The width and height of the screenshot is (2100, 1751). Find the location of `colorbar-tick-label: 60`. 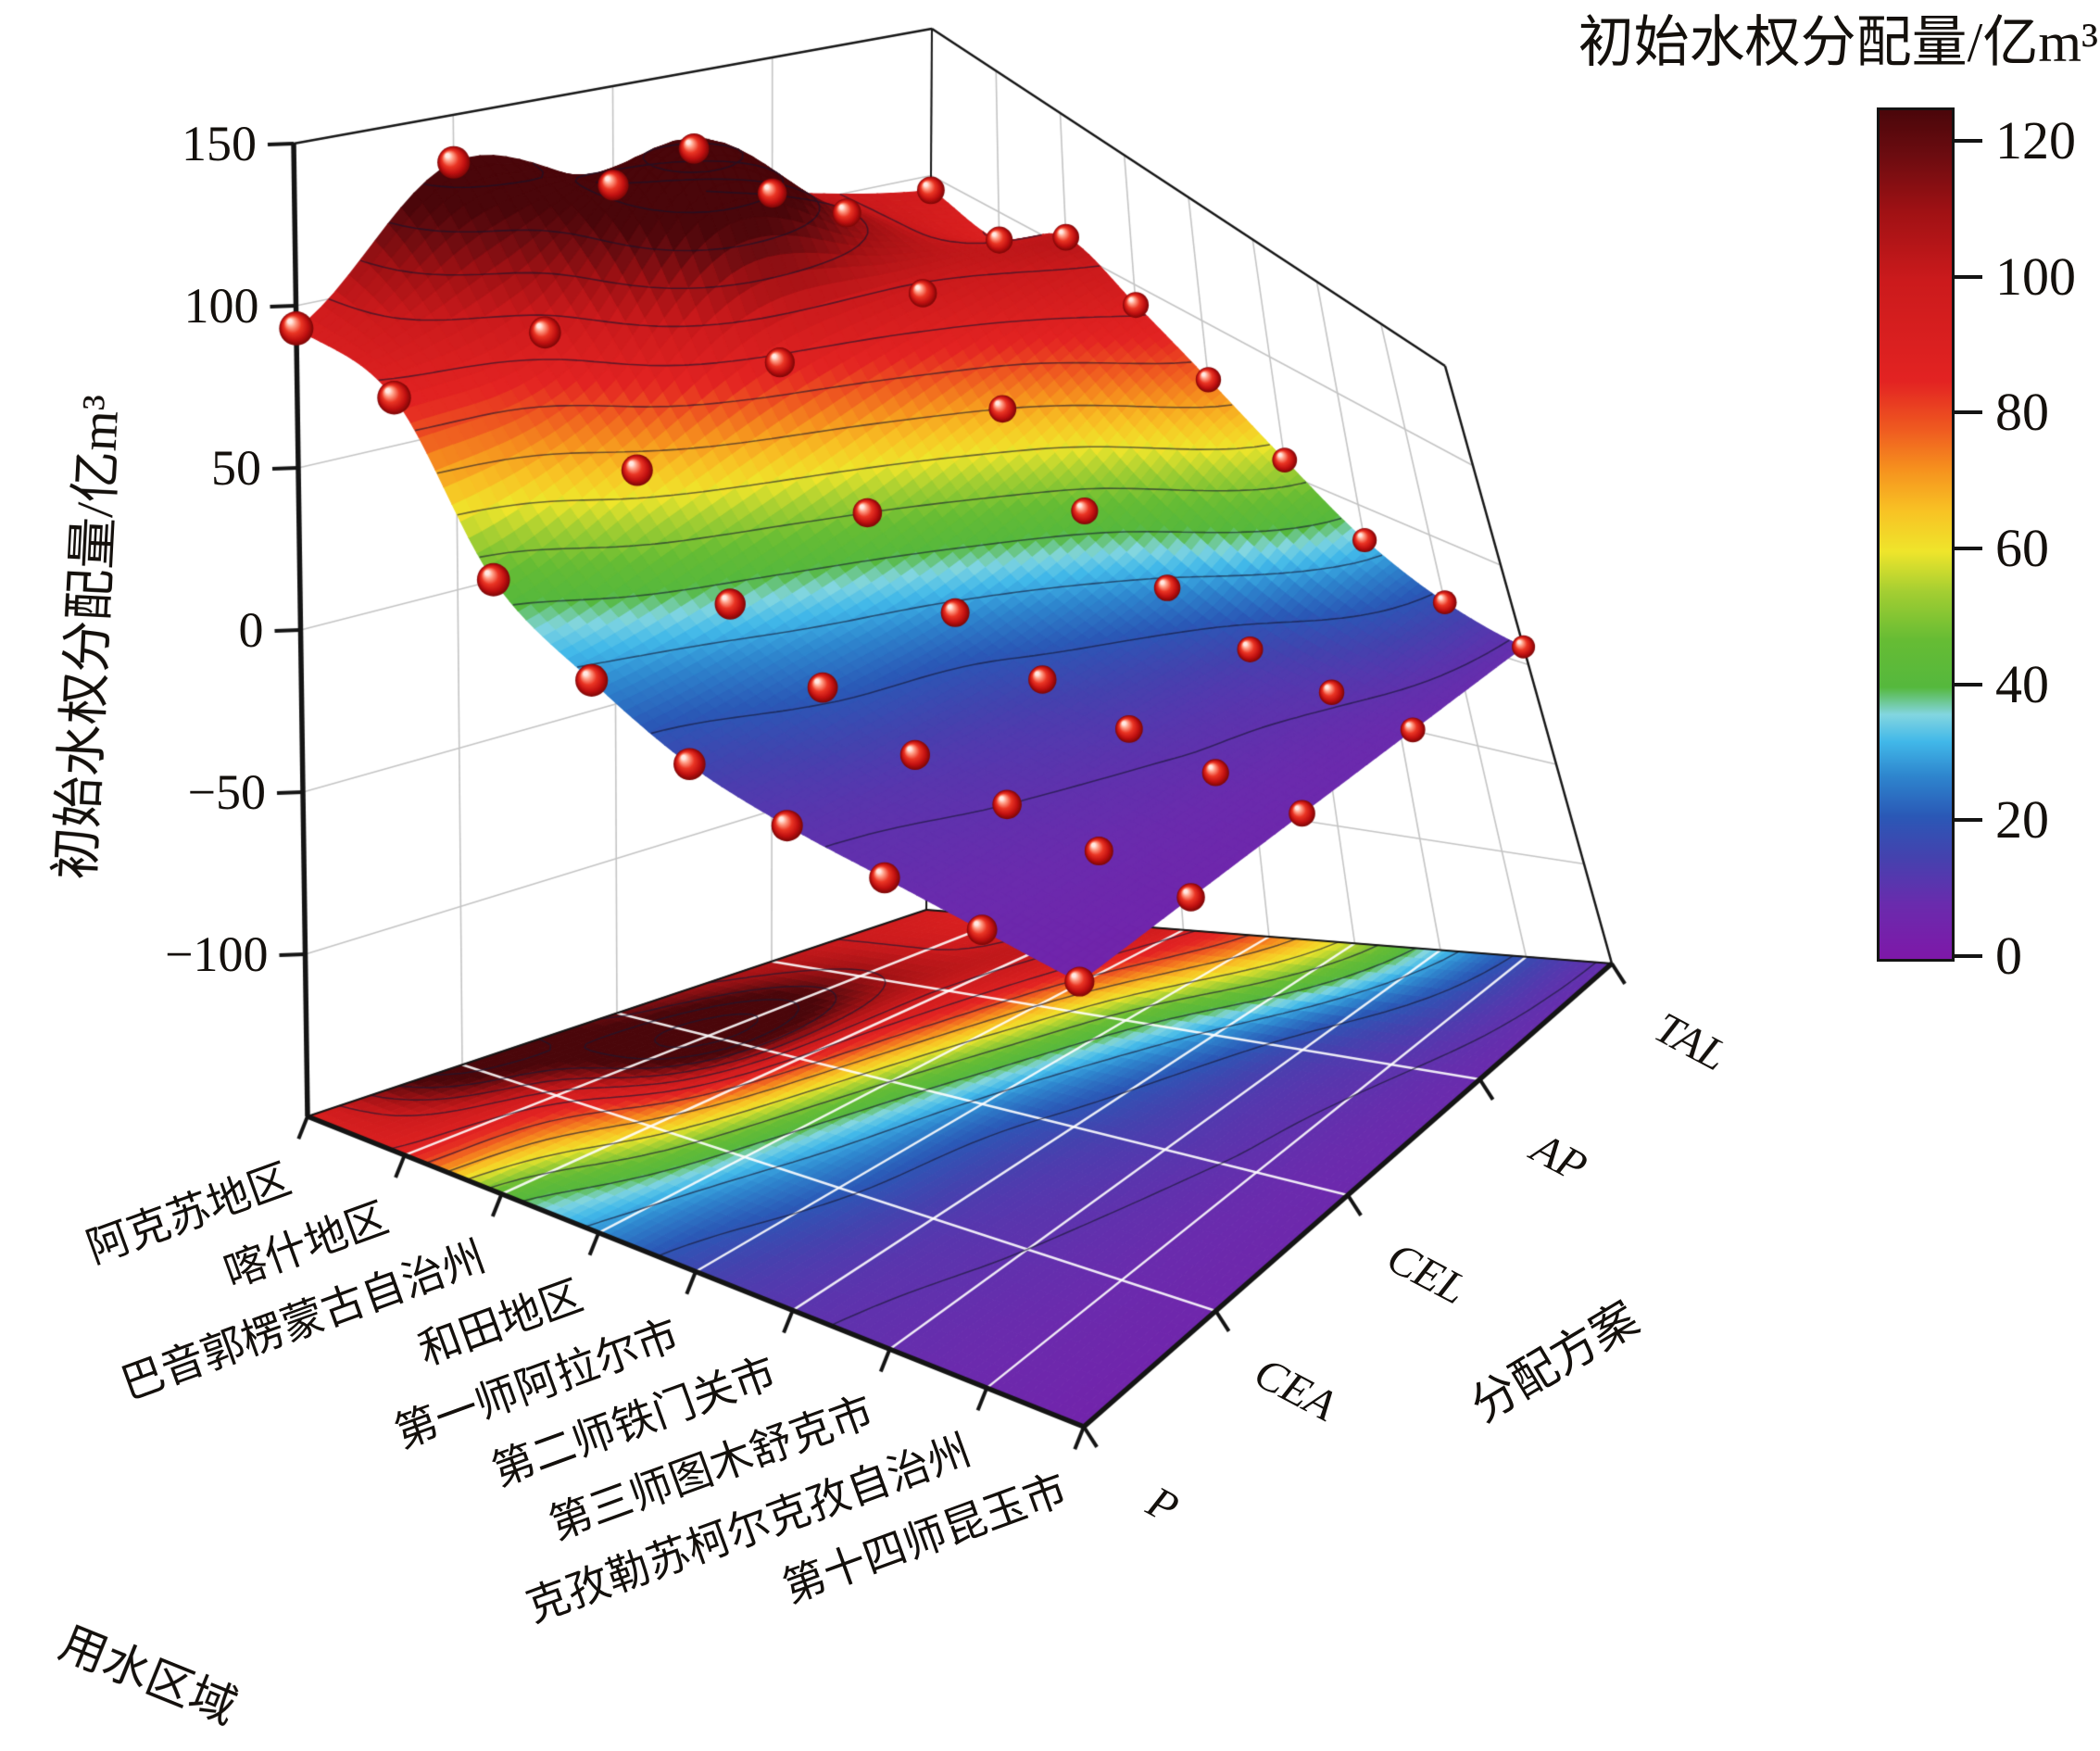

colorbar-tick-label: 60 is located at coordinates (2022, 548).